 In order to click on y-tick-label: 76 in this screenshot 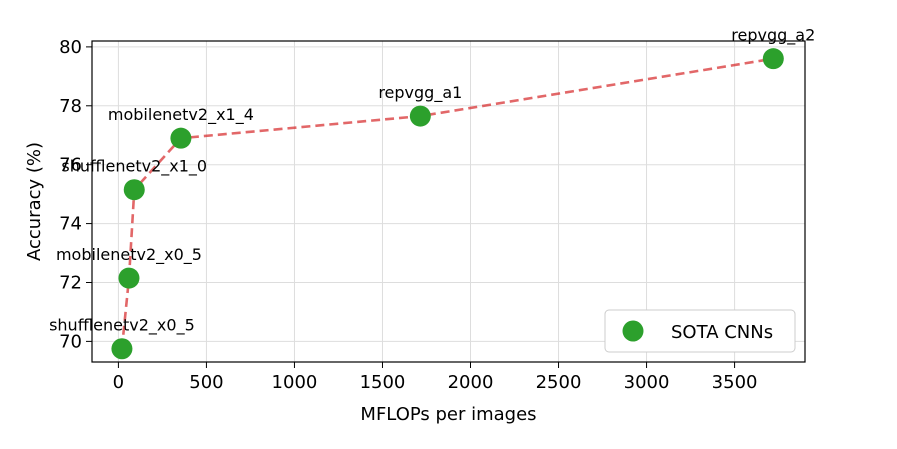, I will do `click(70, 165)`.